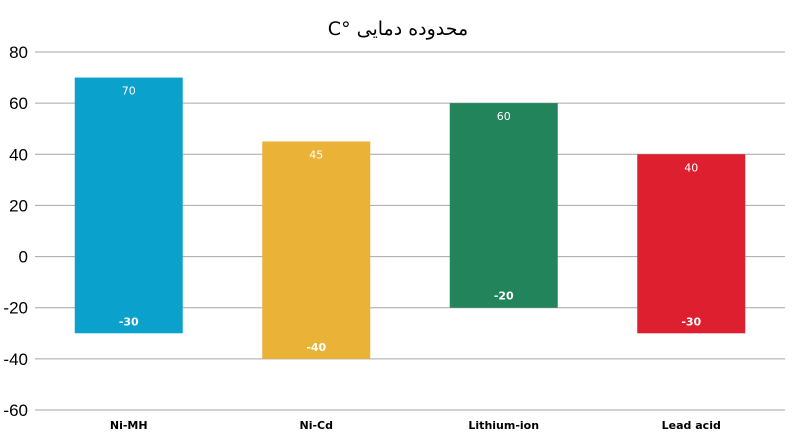 The height and width of the screenshot is (440, 800). I want to click on y-tick-label: -20, so click(15, 308).